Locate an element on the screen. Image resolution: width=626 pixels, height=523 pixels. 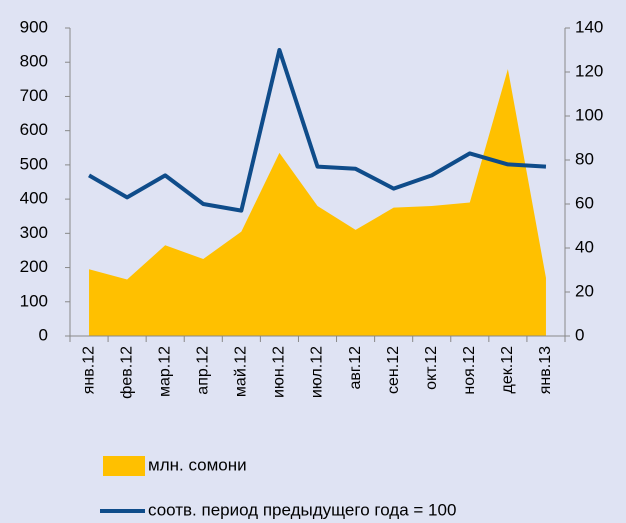
y2-tick-label: 40 is located at coordinates (584, 246).